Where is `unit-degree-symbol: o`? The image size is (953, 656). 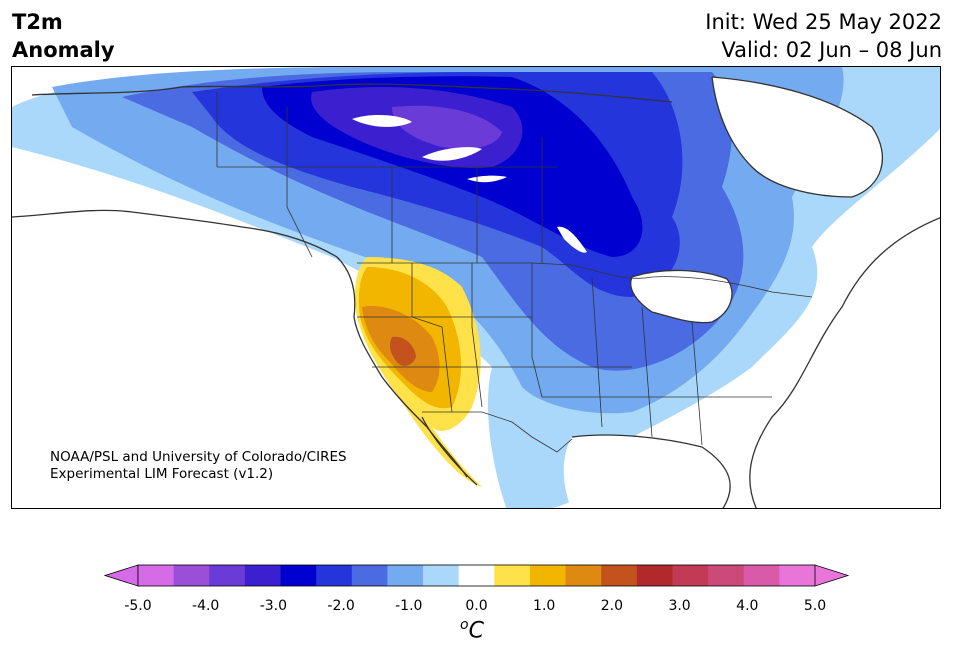
unit-degree-symbol: o is located at coordinates (464, 625).